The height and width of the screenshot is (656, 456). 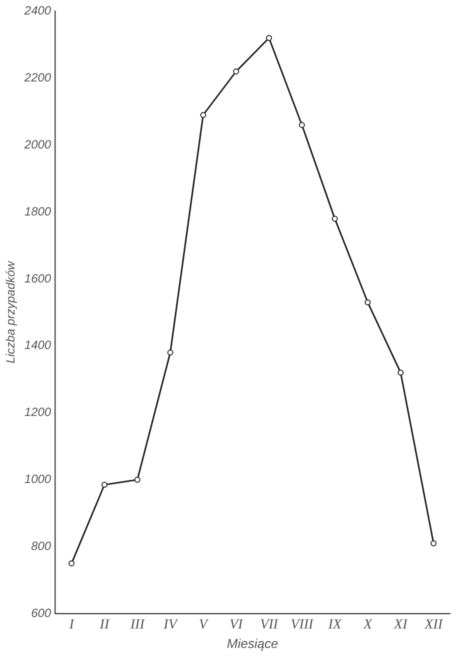 I want to click on x-tick-label: II, so click(x=104, y=625).